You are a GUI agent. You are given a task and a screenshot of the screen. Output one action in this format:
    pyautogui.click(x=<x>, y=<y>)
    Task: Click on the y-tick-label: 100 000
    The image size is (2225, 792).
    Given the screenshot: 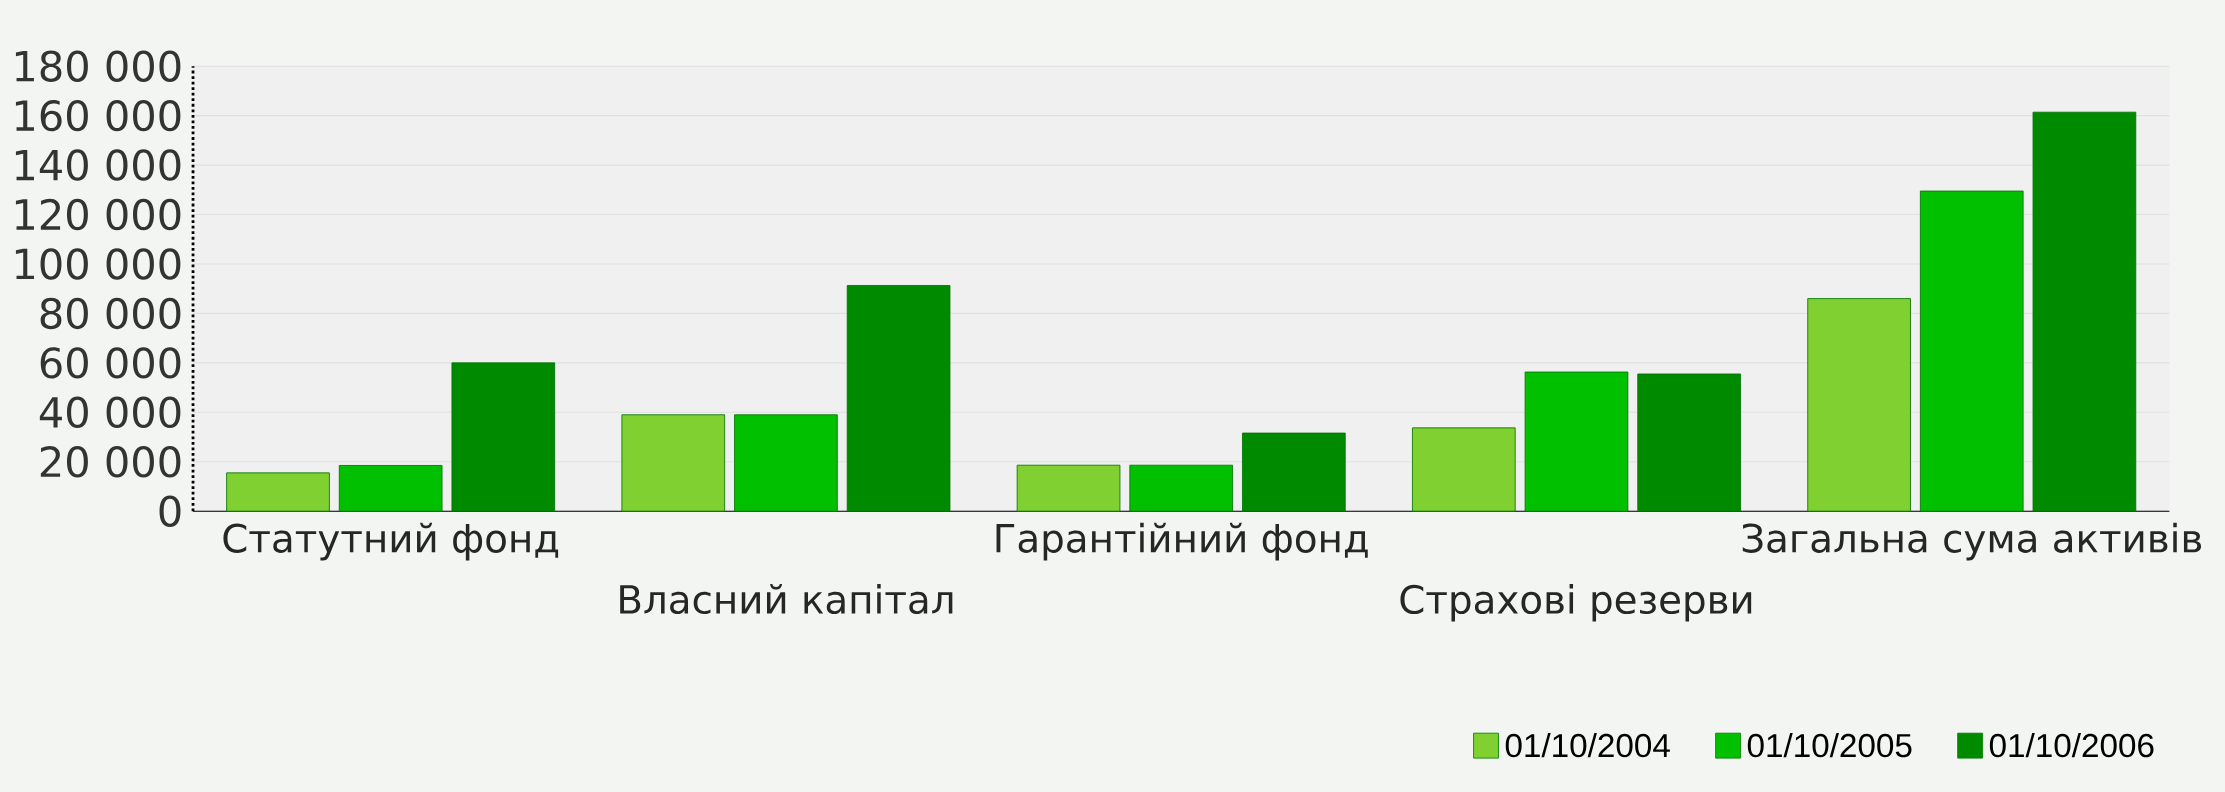 What is the action you would take?
    pyautogui.click(x=98, y=264)
    